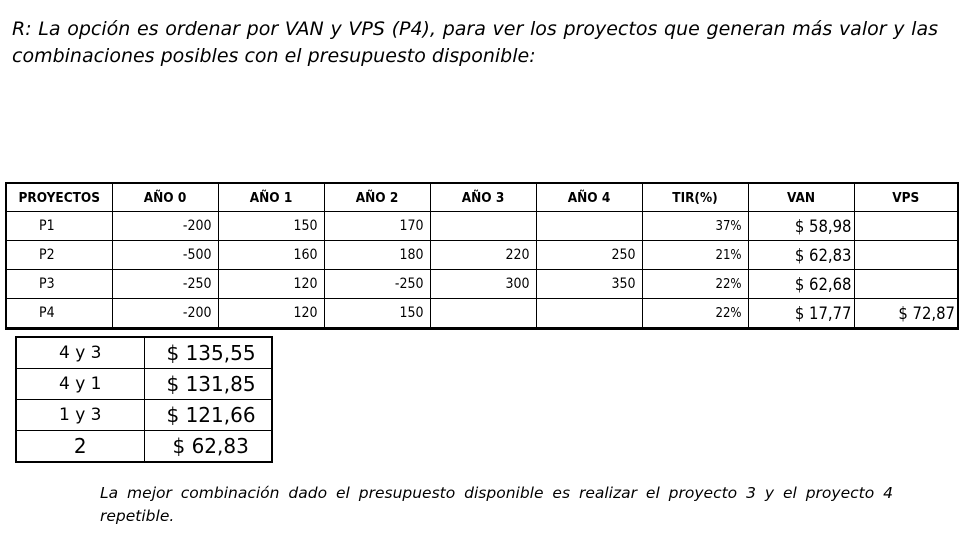 This screenshot has height=540, width=960. I want to click on tir-cell: 37%, so click(695, 226).